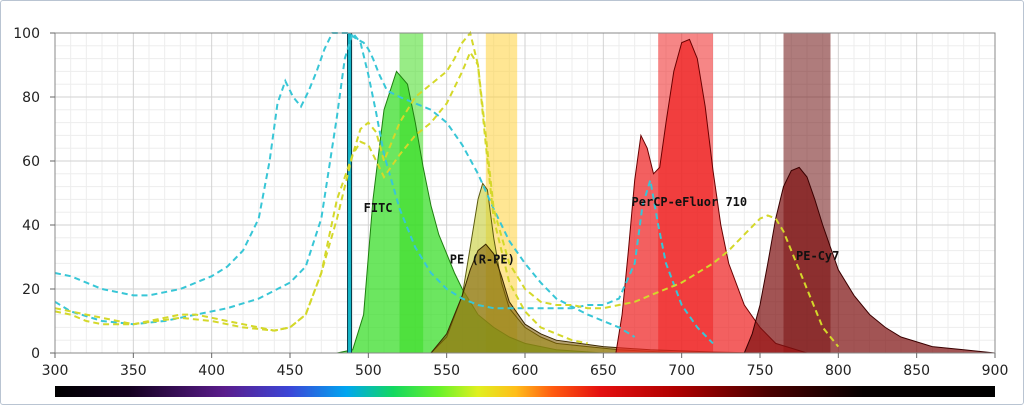 The image size is (1024, 408). Describe the element at coordinates (35, 354) in the screenshot. I see `y-tick-label: 0` at that location.